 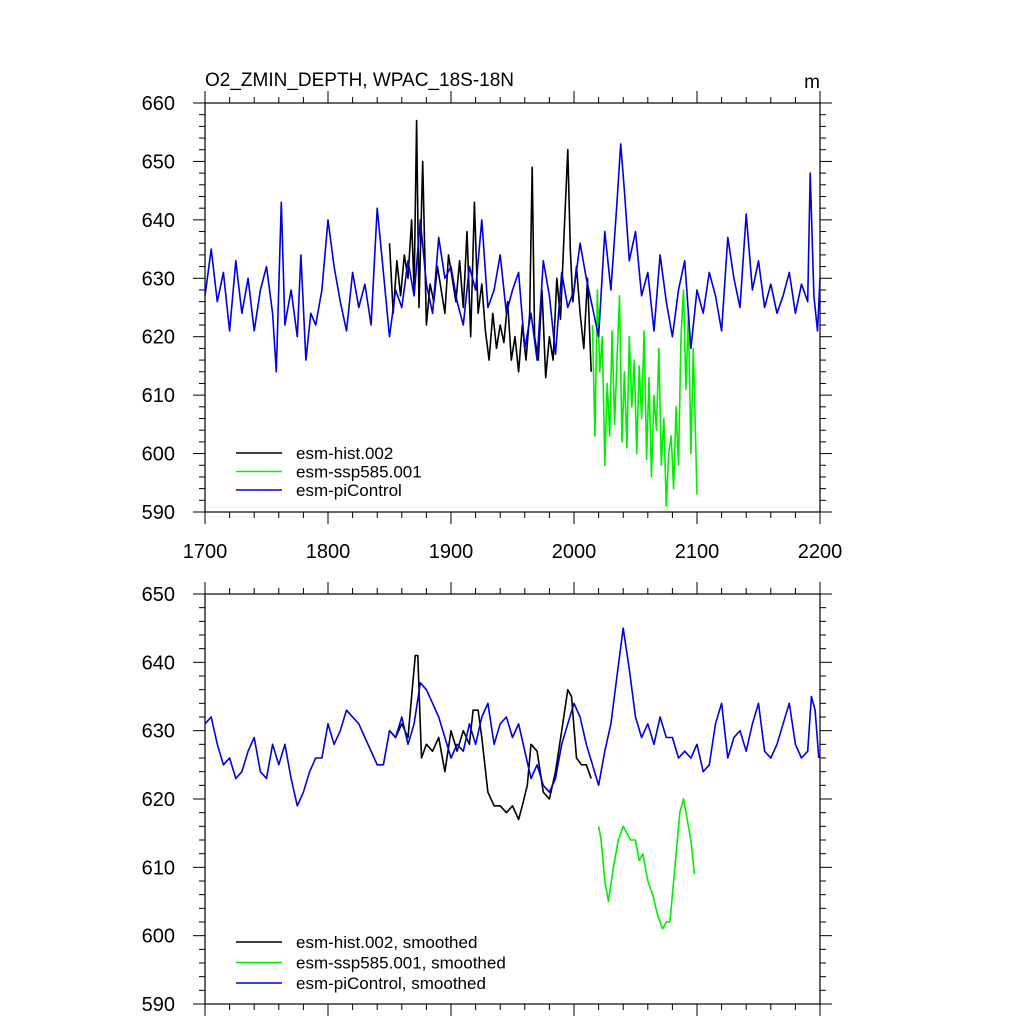 I want to click on legend-label: esm-piControl, smoothed, so click(x=391, y=983).